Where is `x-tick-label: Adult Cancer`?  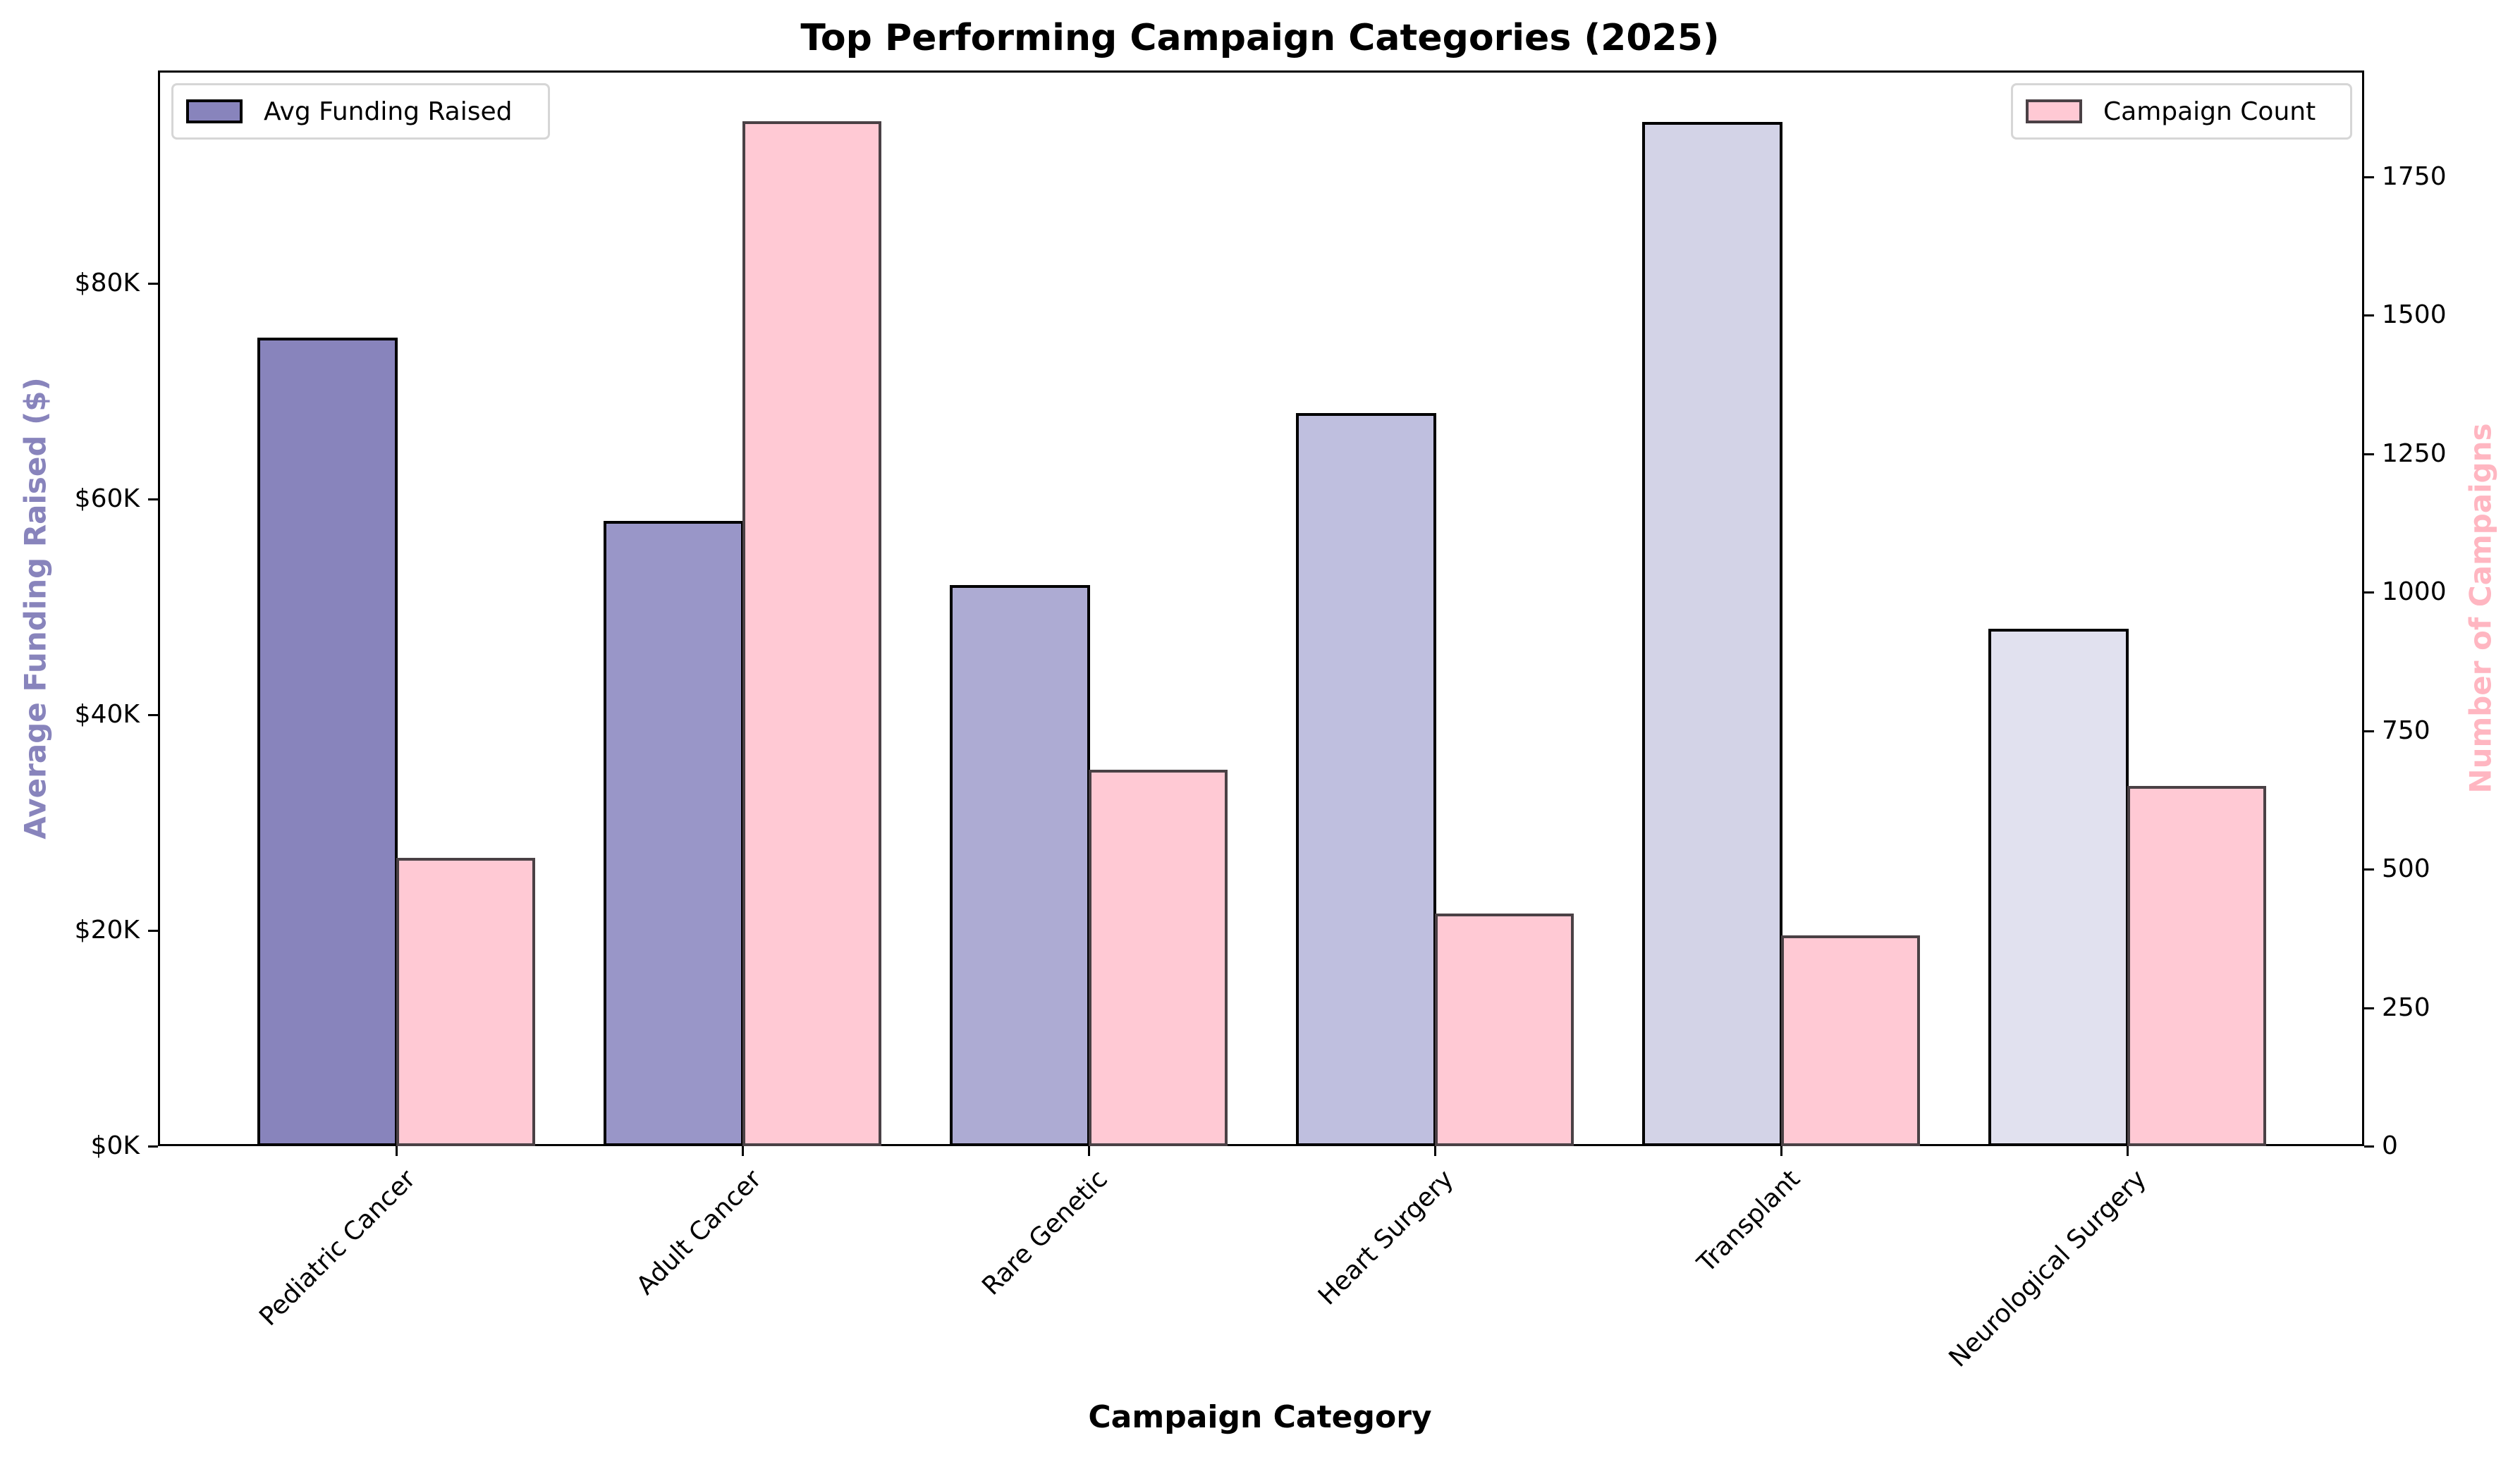 x-tick-label: Adult Cancer is located at coordinates (698, 1232).